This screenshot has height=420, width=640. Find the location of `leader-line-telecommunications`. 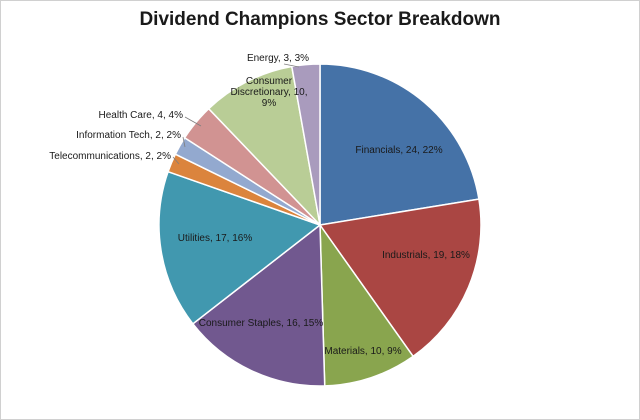

leader-line-telecommunications is located at coordinates (176, 160).